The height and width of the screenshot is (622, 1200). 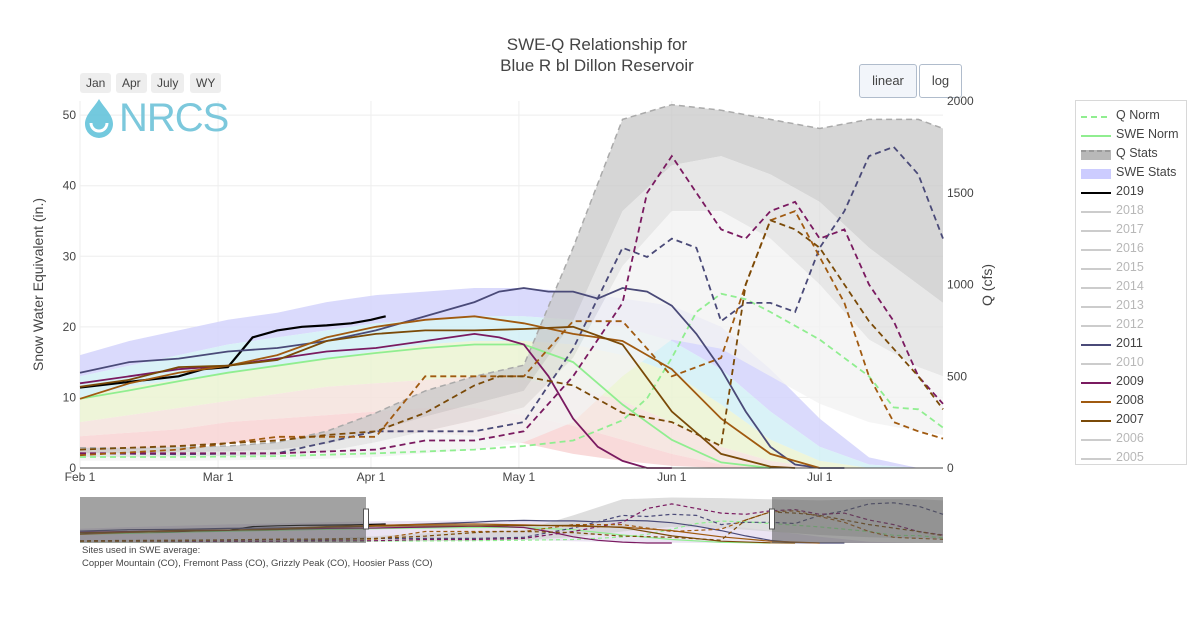 I want to click on navigator-left-handle, so click(x=366, y=519).